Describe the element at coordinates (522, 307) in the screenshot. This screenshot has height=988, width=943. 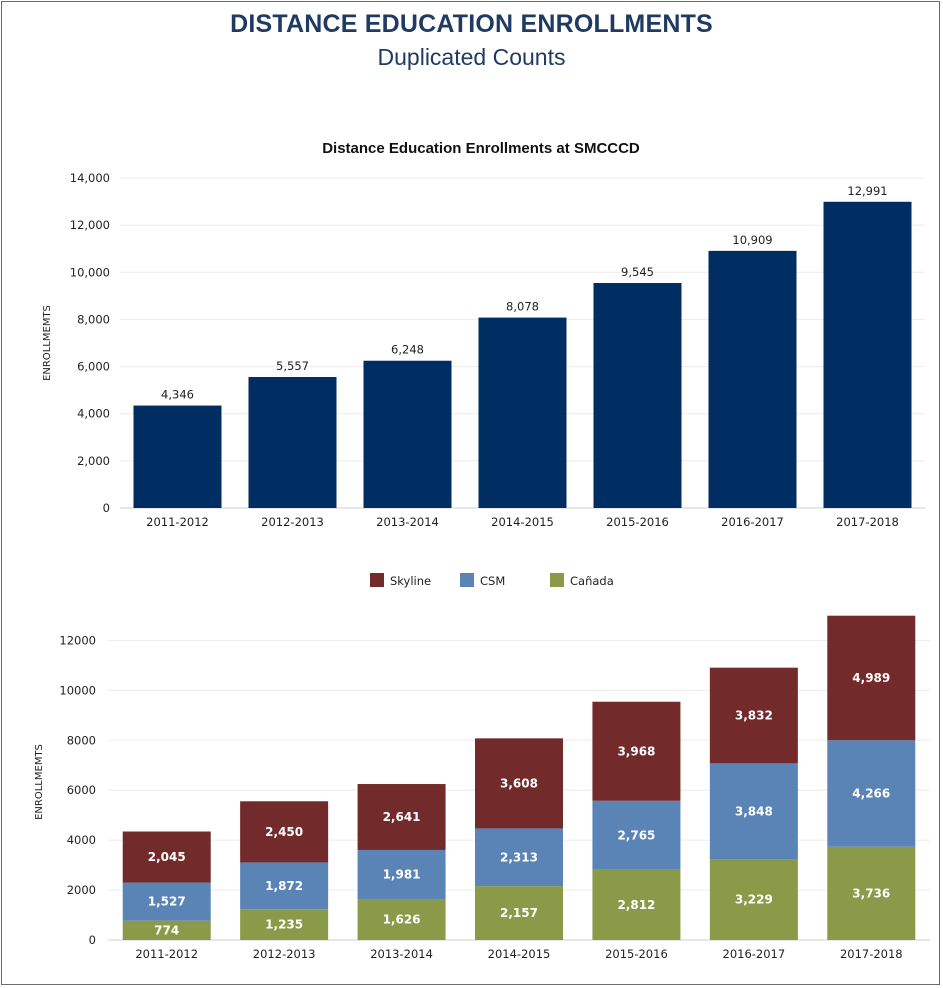
I see `data-label: 8,078` at that location.